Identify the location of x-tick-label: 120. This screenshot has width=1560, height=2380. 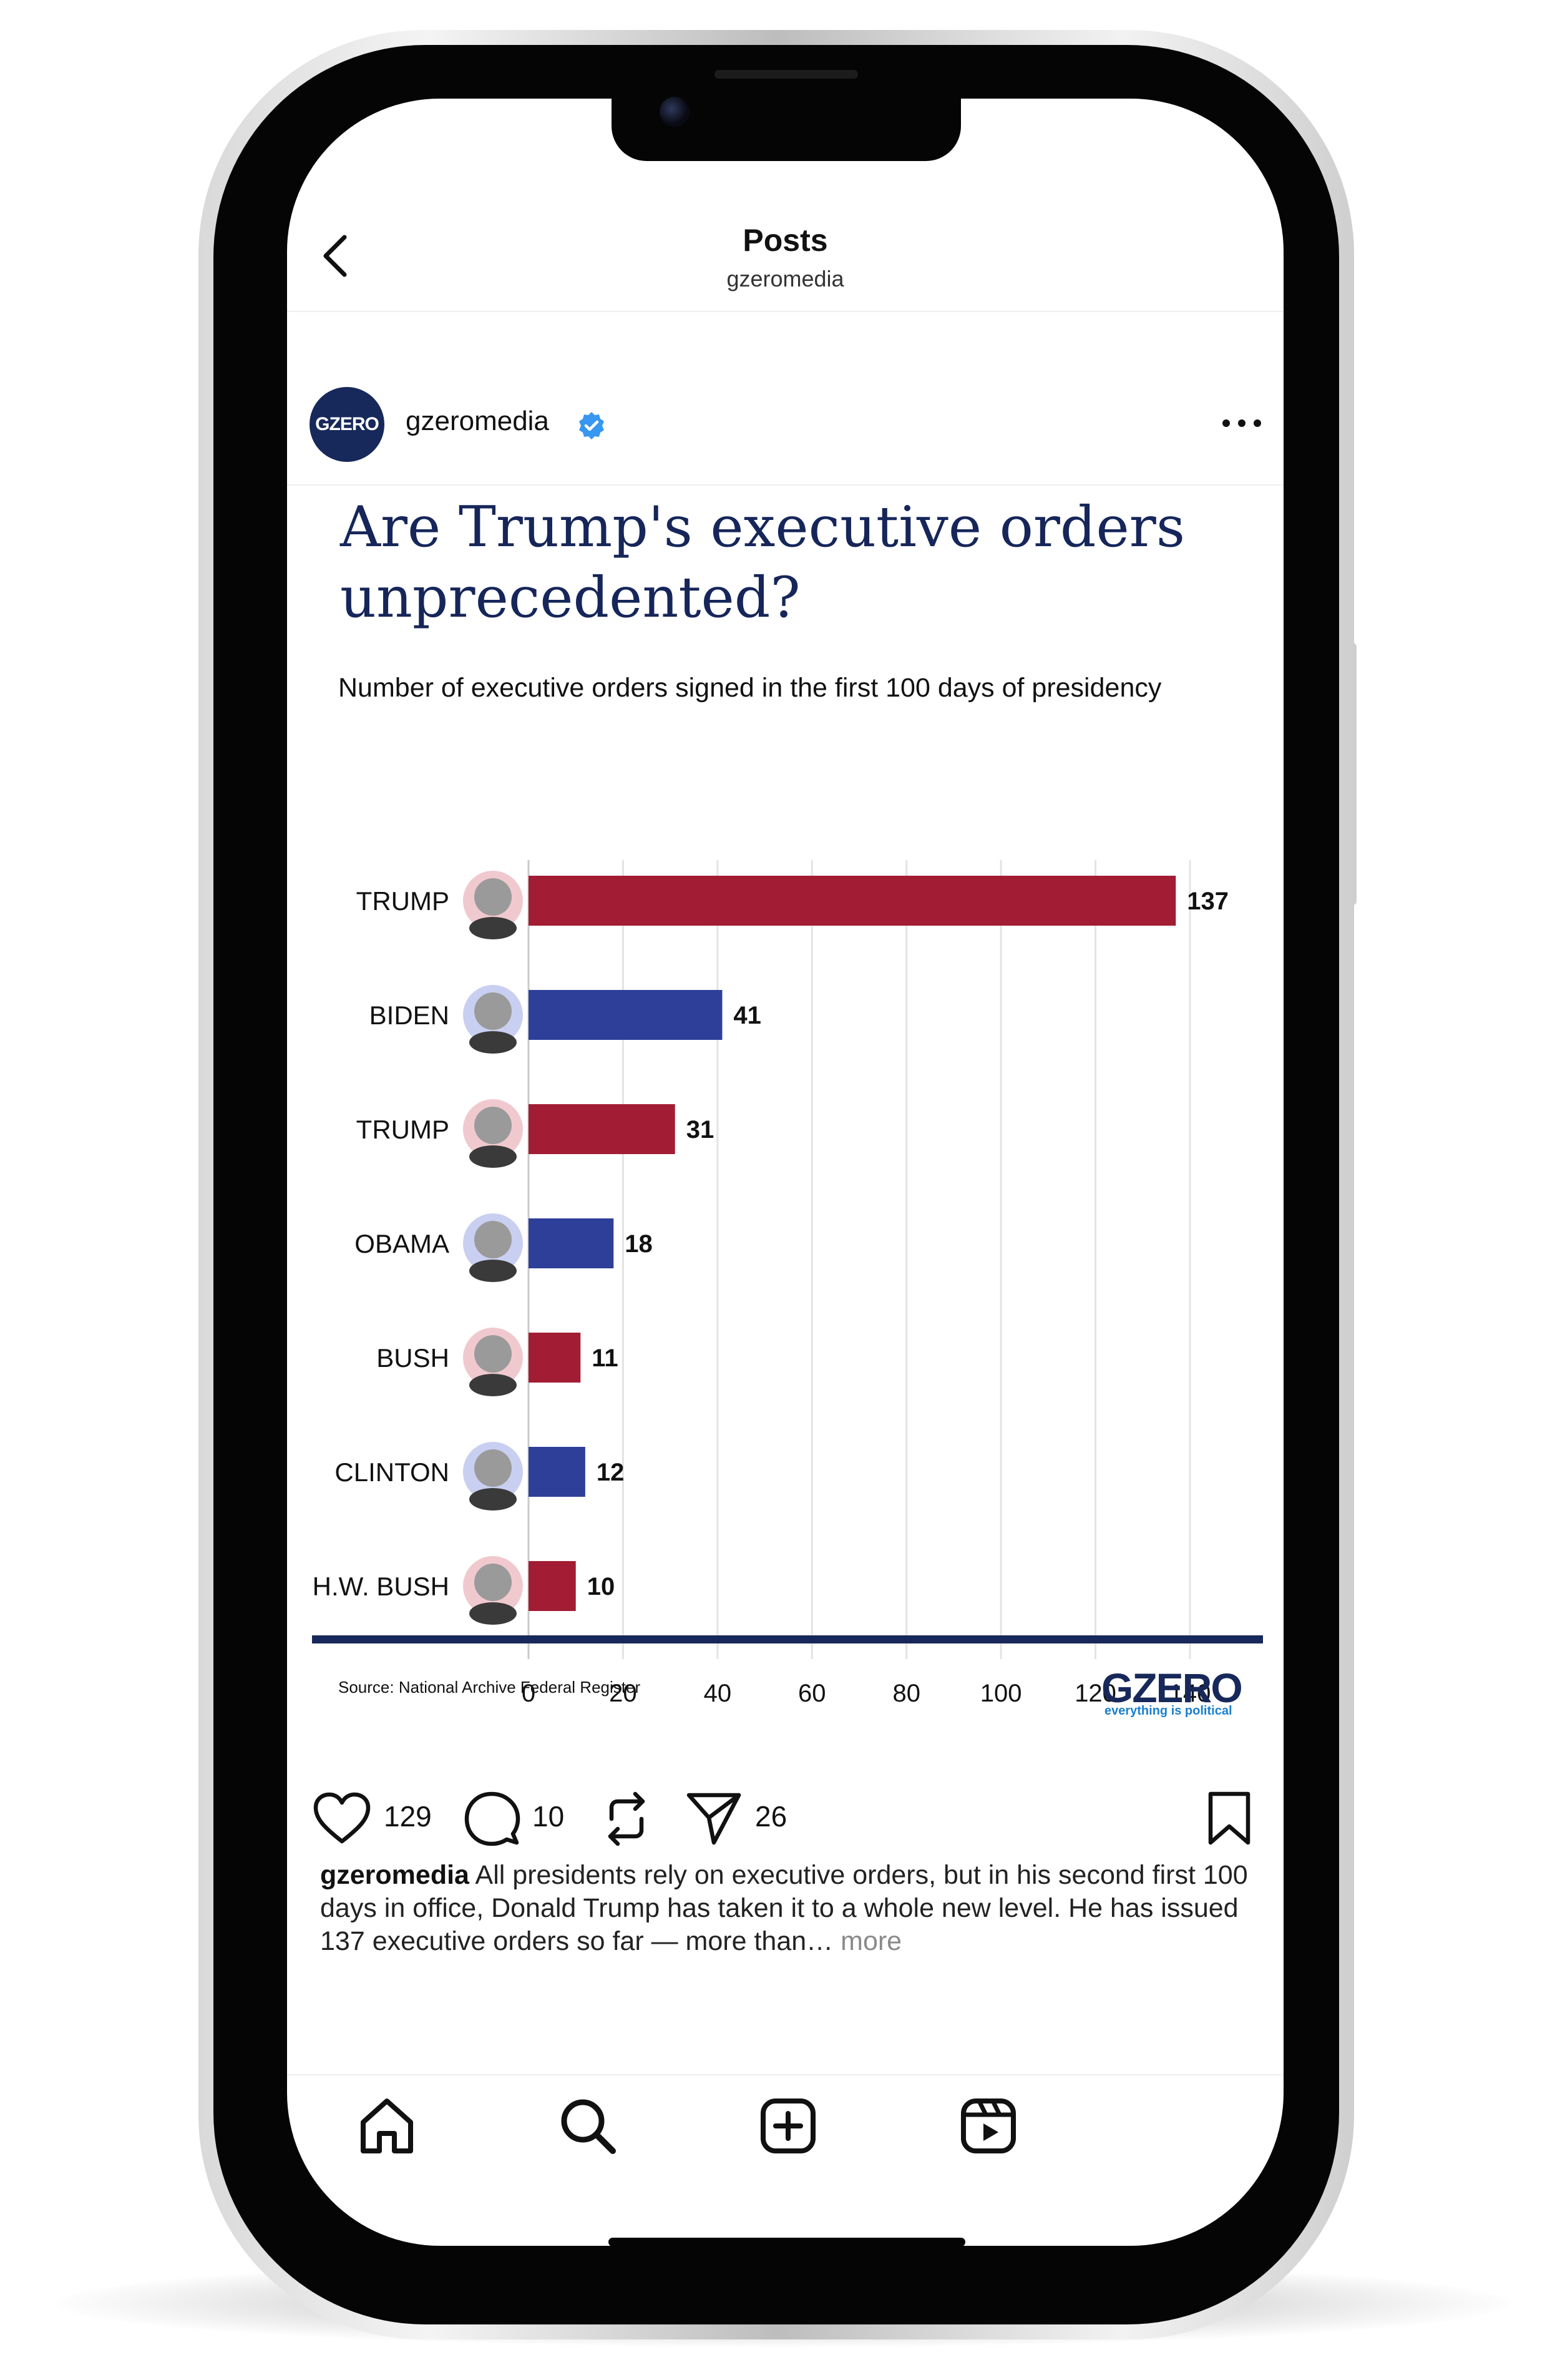
(1095, 1693).